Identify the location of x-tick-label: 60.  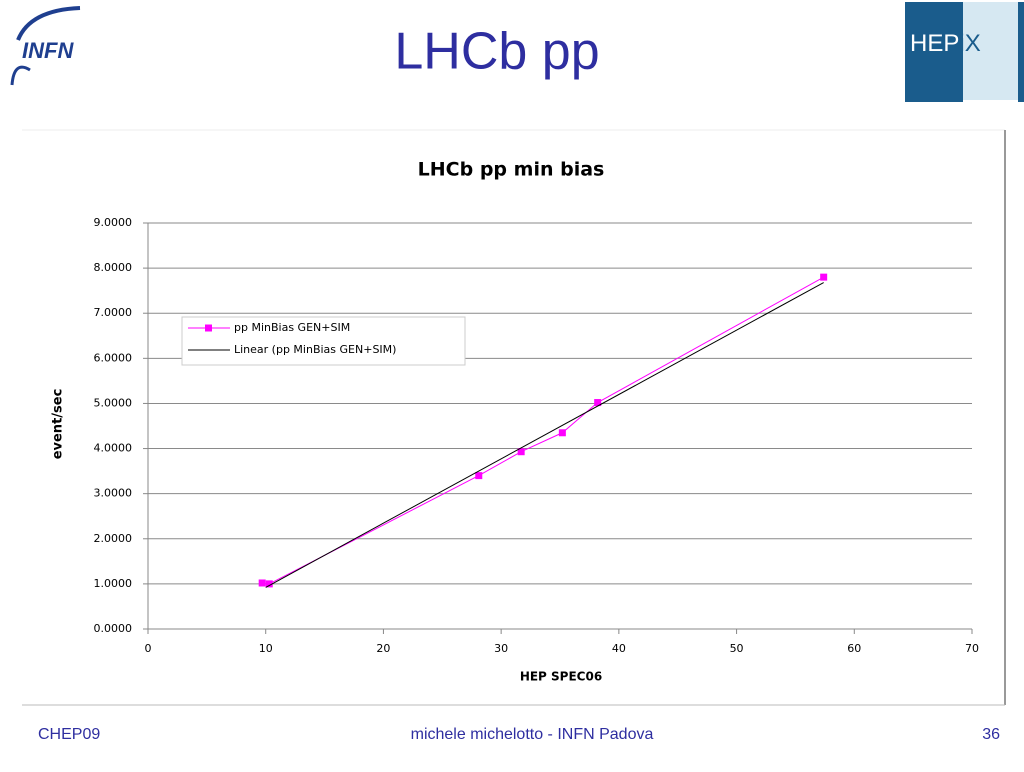
(854, 648).